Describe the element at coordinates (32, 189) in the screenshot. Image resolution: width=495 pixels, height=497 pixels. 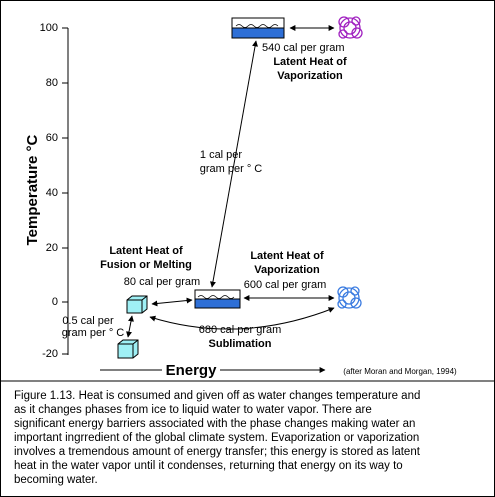
I see `y-axis-title: Temperature °C` at that location.